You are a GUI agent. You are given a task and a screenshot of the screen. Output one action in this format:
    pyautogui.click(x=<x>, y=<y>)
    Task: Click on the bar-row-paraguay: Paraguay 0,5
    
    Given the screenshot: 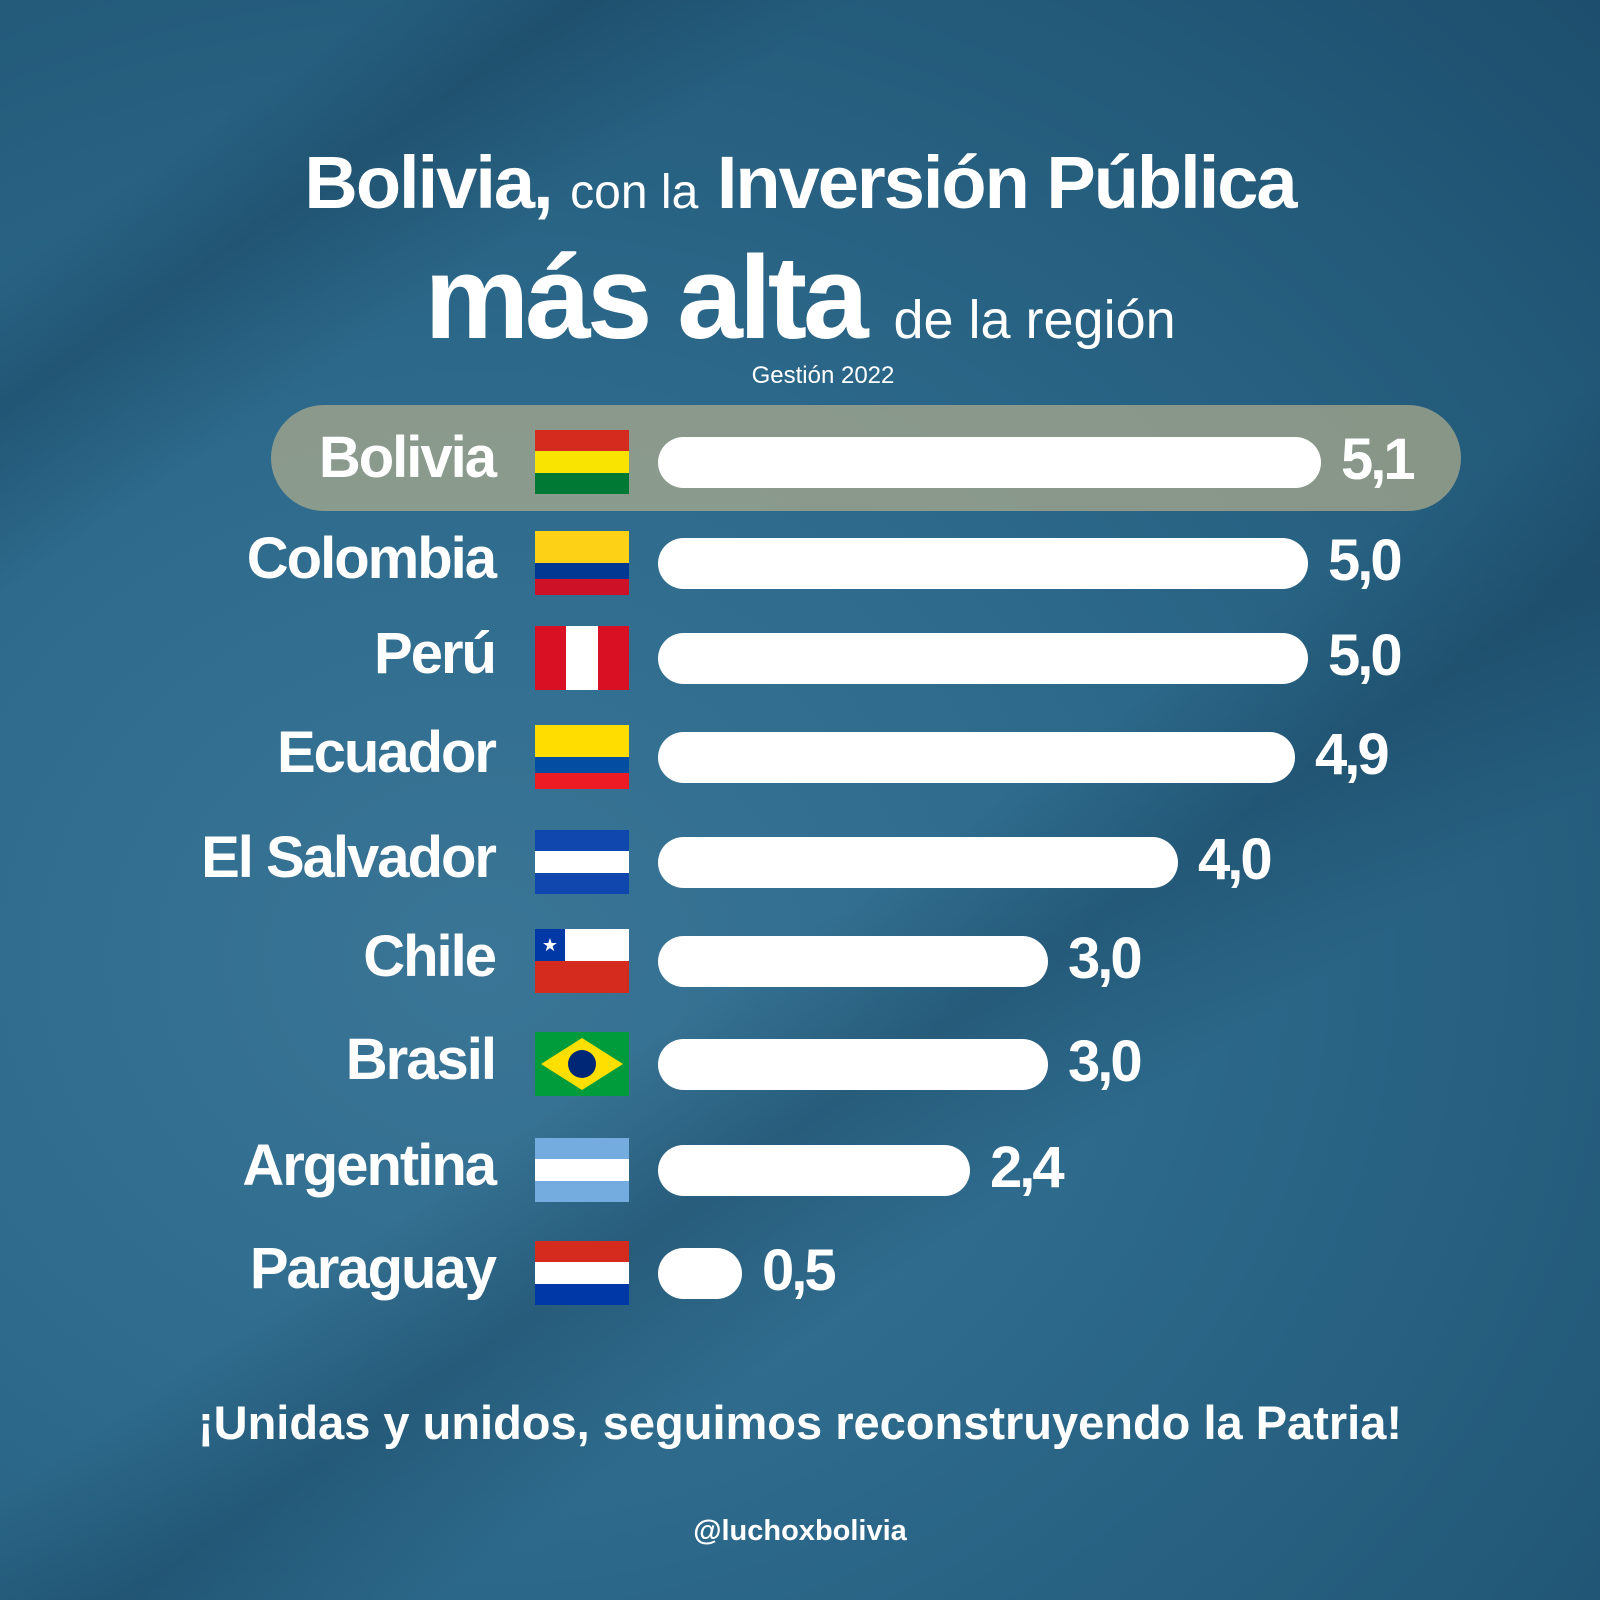 What is the action you would take?
    pyautogui.click(x=800, y=1270)
    